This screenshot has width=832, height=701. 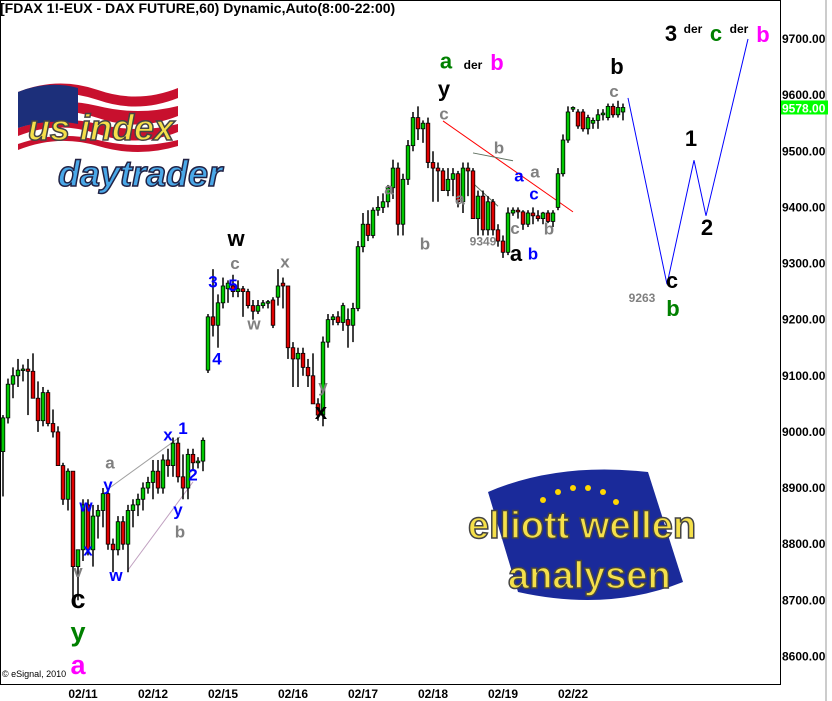 What do you see at coordinates (141, 173) in the screenshot?
I see `logo-text-daytrader: daytrader` at bounding box center [141, 173].